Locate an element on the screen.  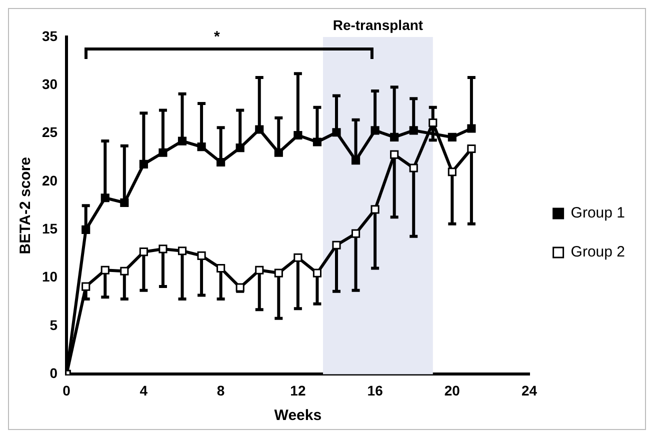
y-tick-label: 15 is located at coordinates (50, 228).